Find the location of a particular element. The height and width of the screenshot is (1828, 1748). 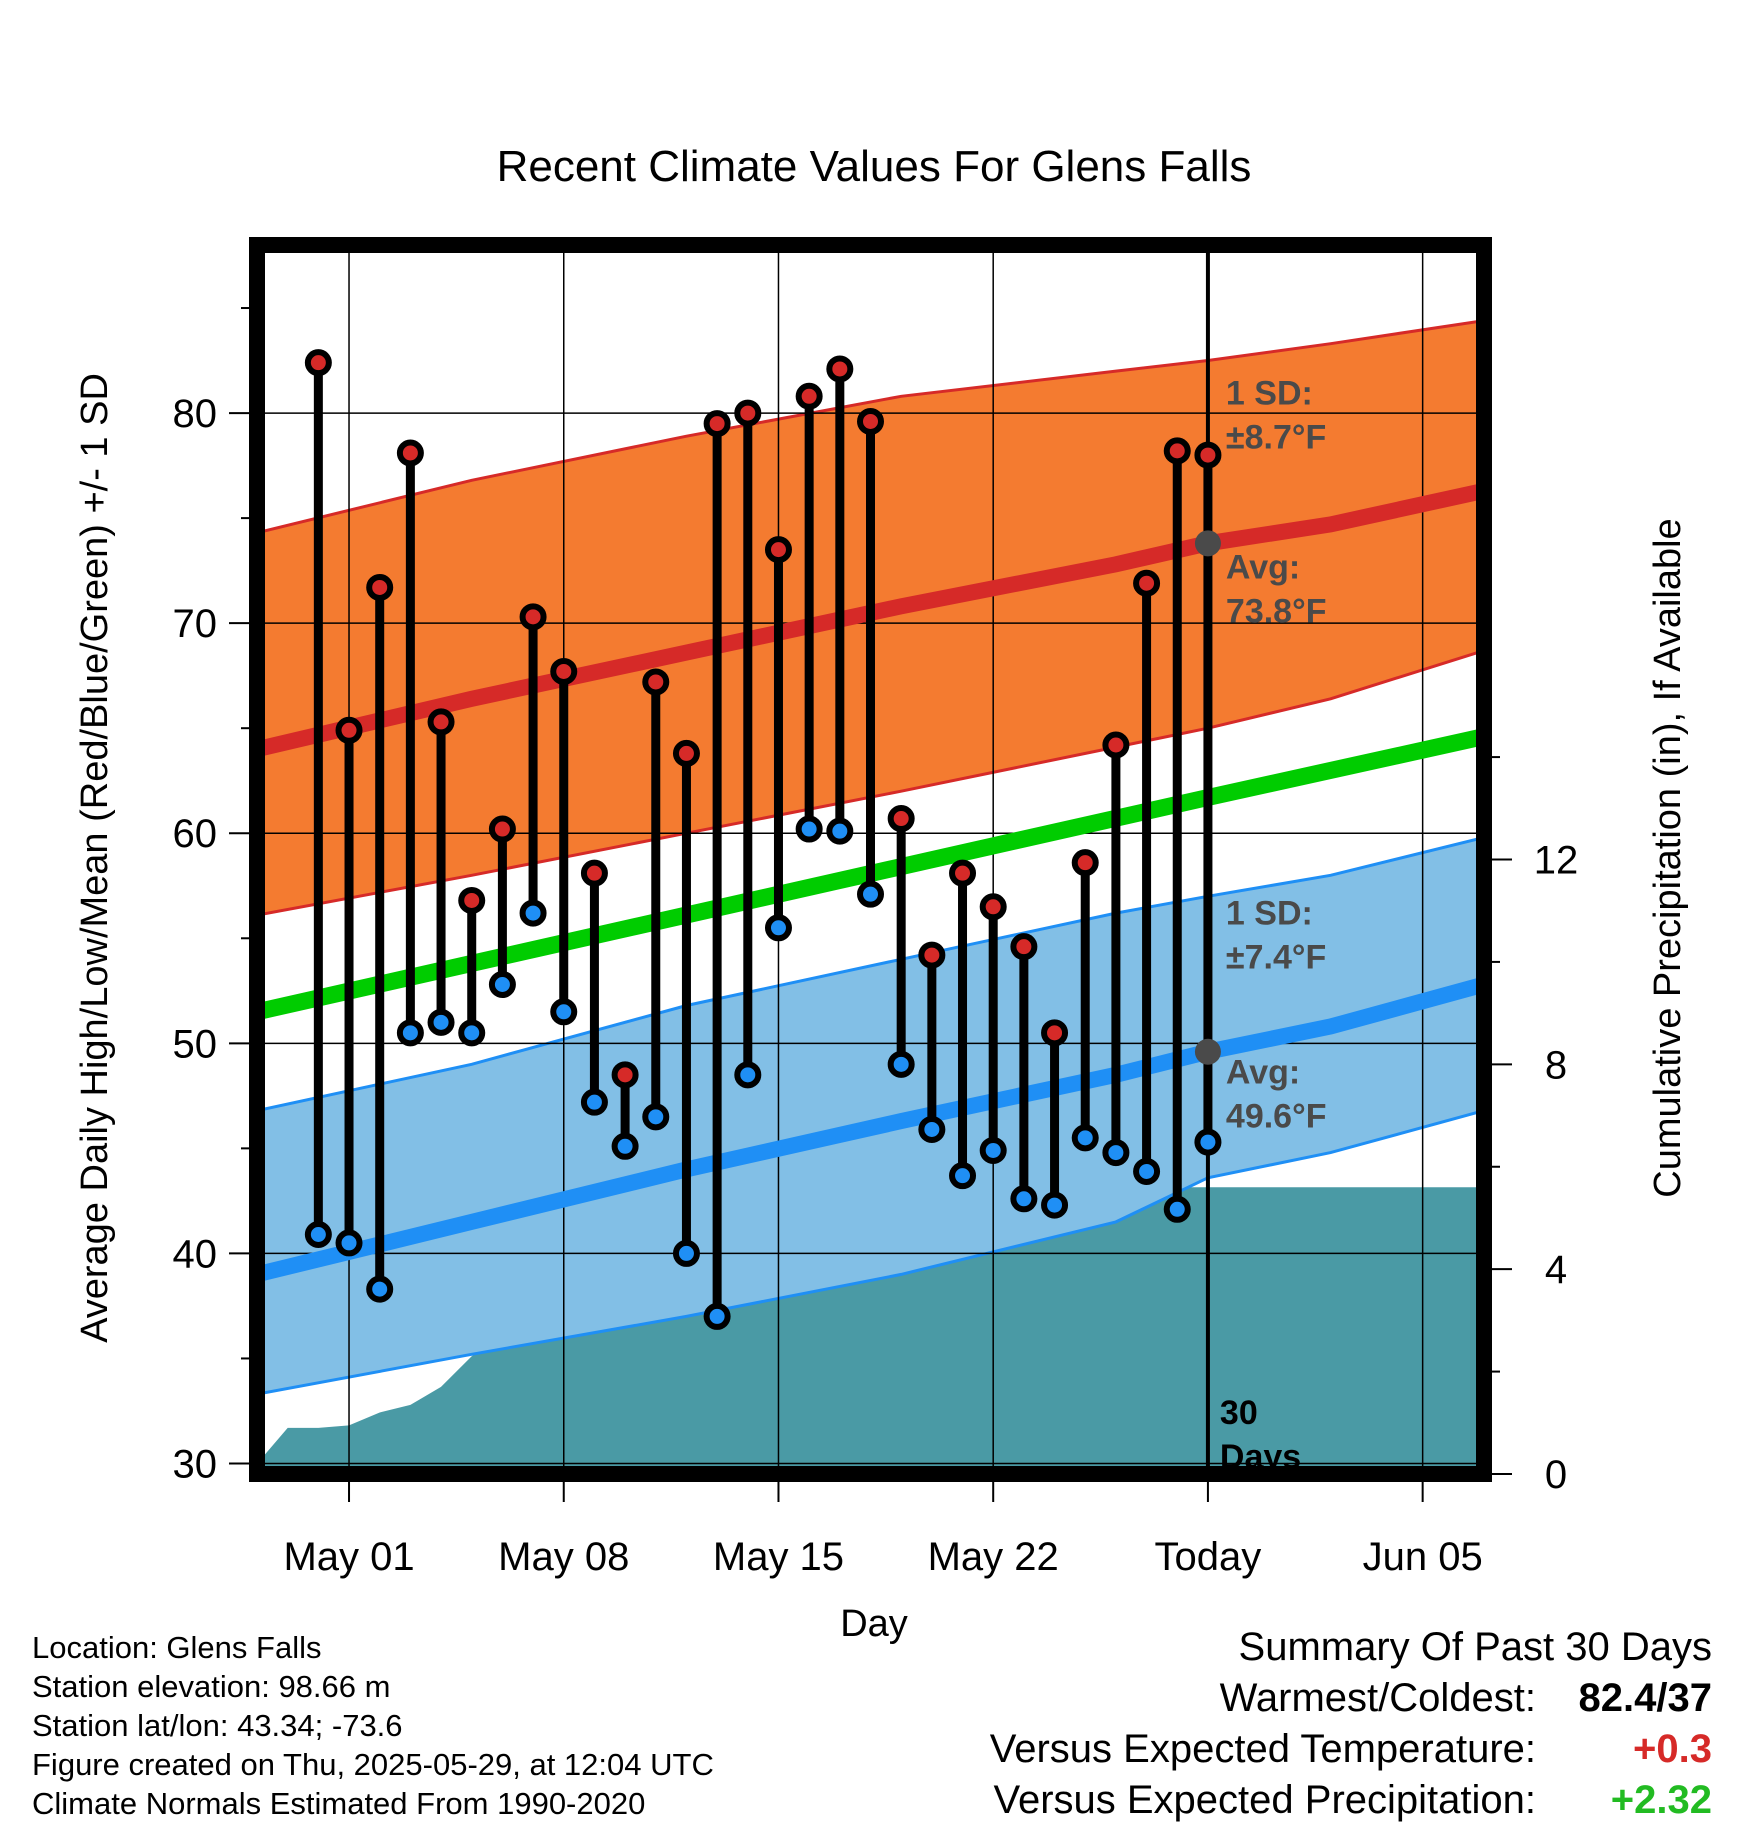

chart-title: Recent Climate Values For Glens Falls is located at coordinates (874, 166).